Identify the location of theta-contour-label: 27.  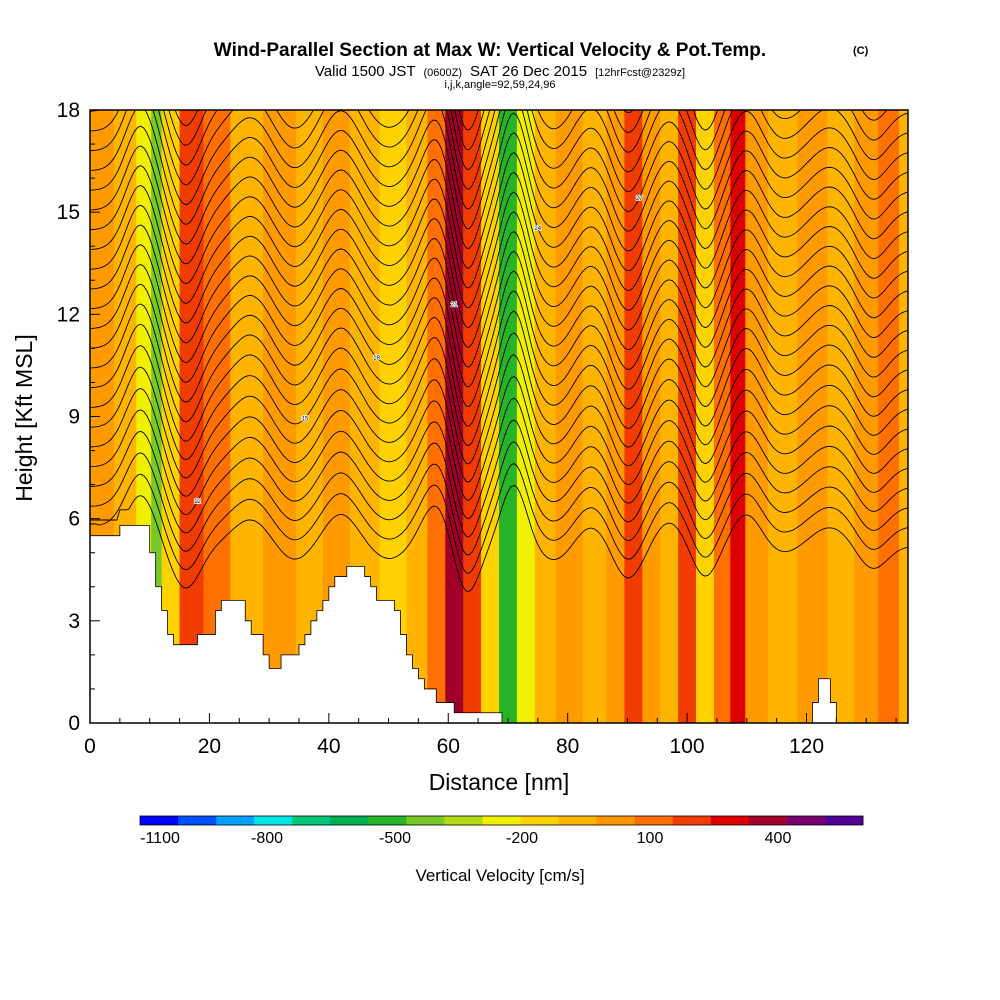
(639, 199).